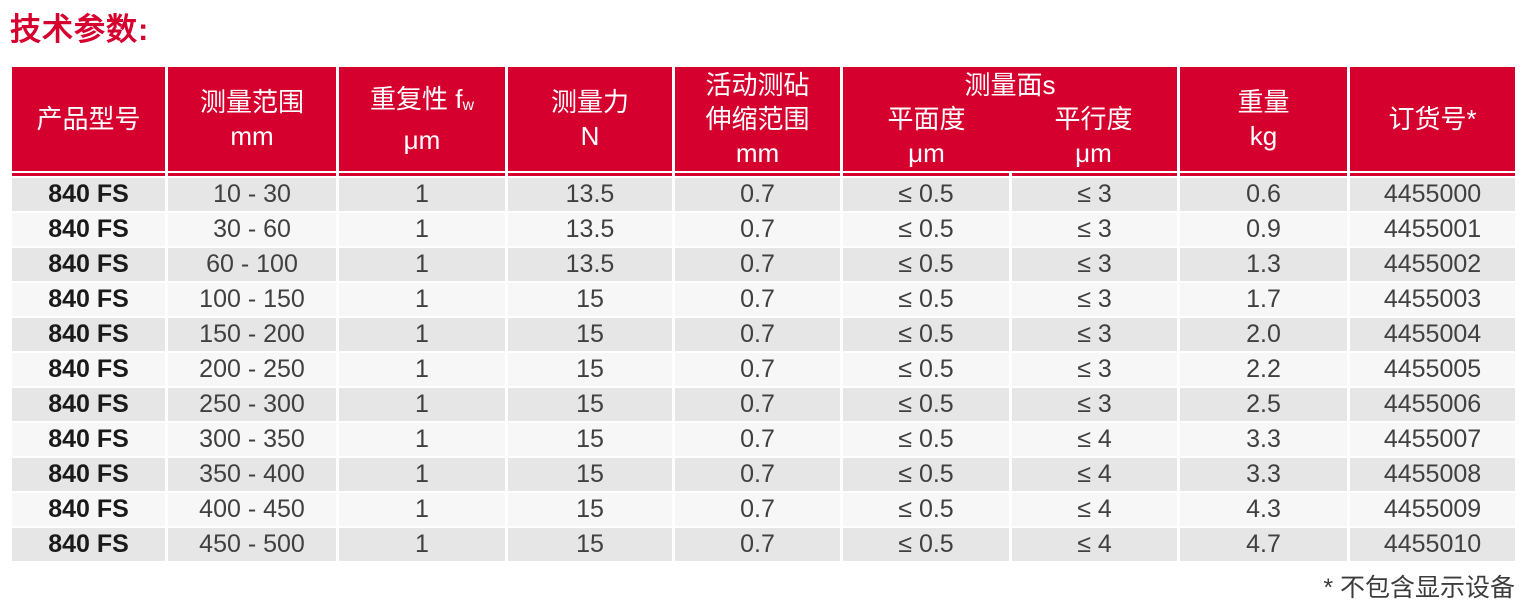 The height and width of the screenshot is (602, 1525). Describe the element at coordinates (1432, 264) in the screenshot. I see `cell-order-number: 4455002` at that location.